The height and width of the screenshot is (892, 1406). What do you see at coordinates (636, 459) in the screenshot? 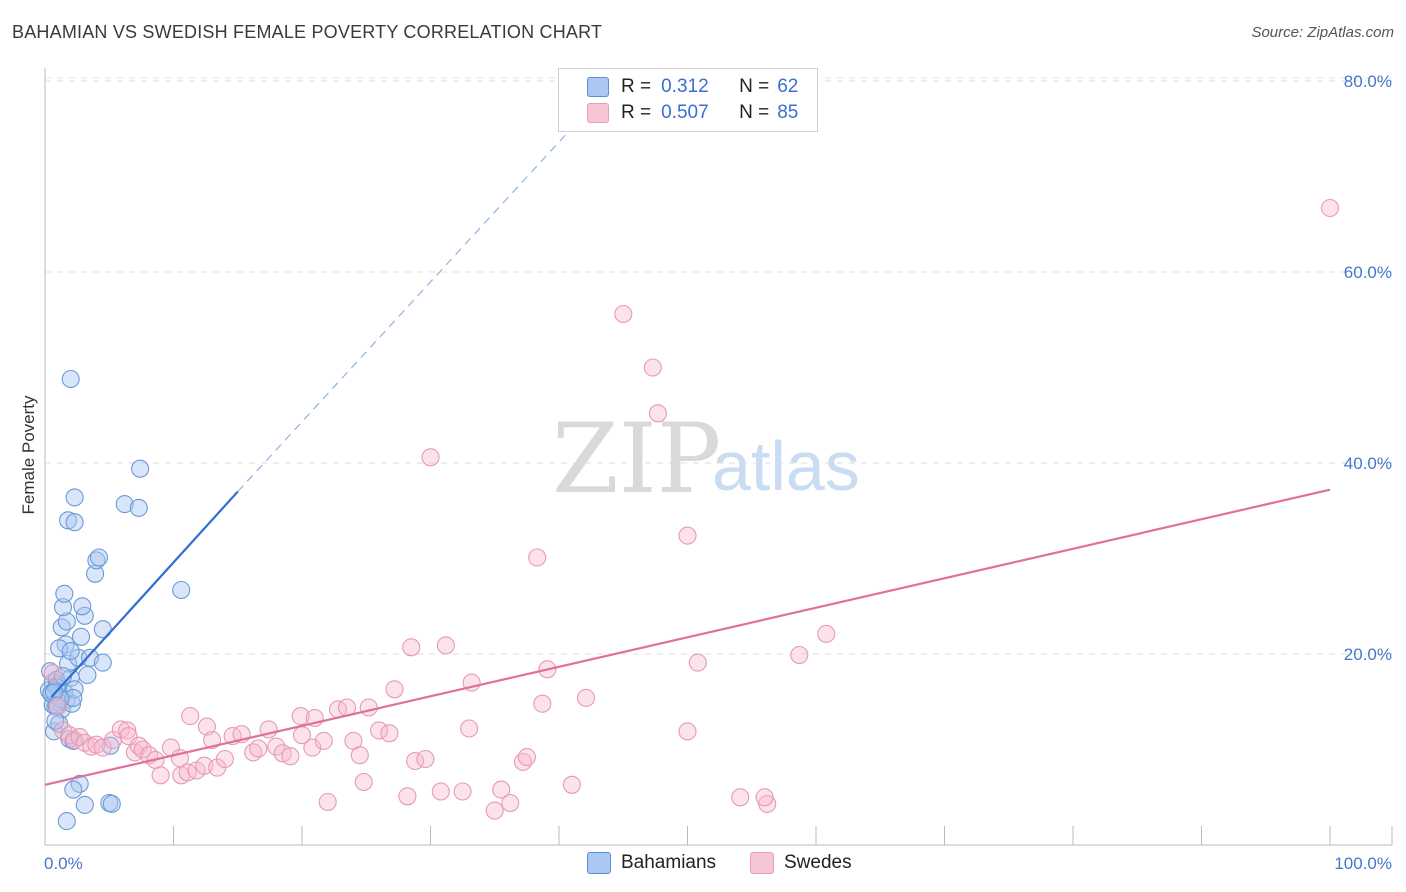
I see `watermark-zip: ZIP` at bounding box center [636, 459].